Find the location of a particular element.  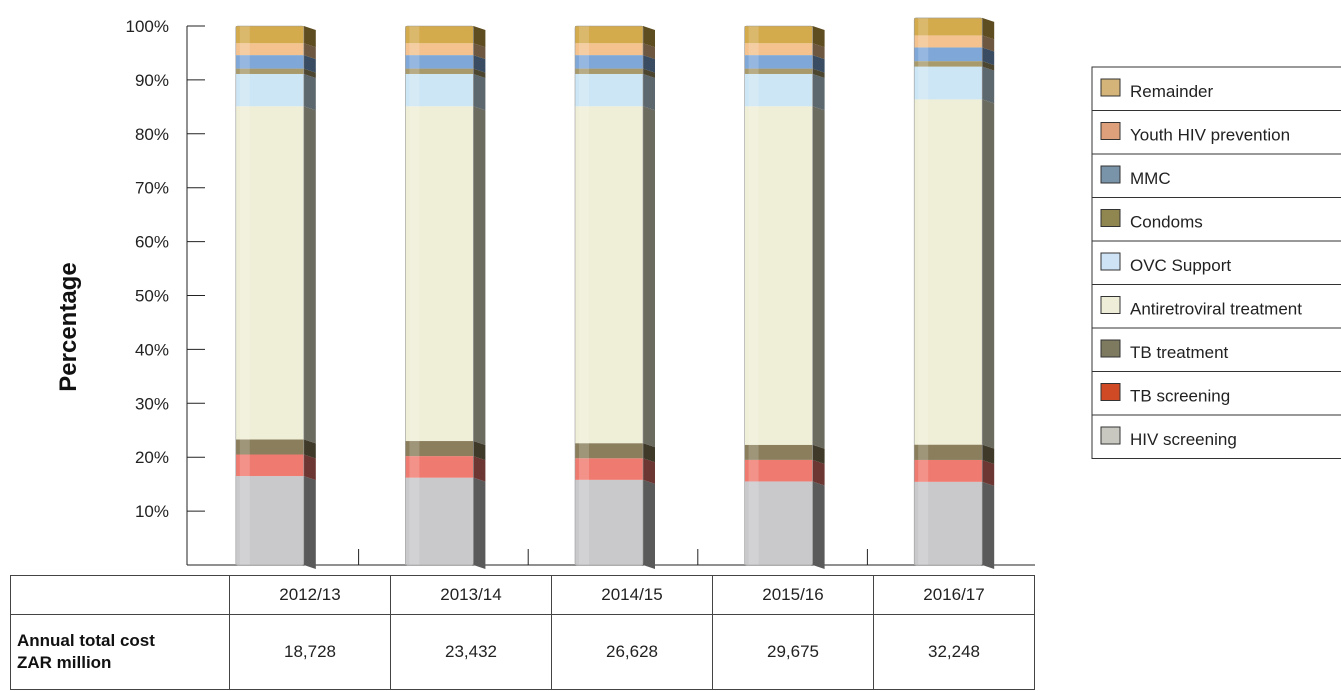

legend-label: OVC Support is located at coordinates (1180, 265).